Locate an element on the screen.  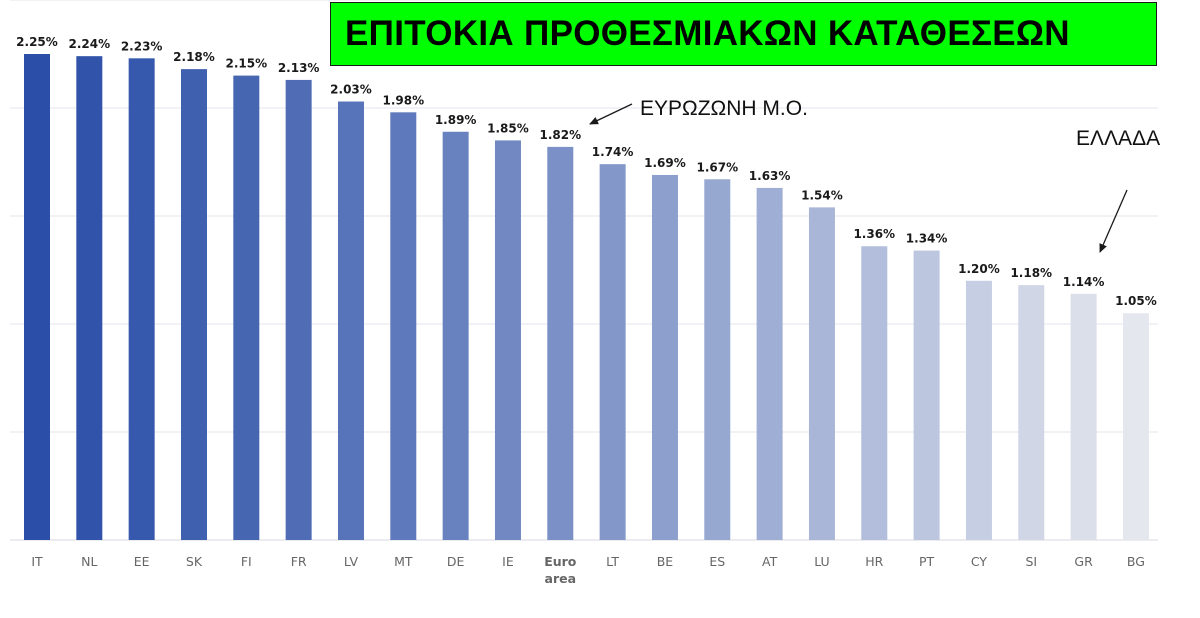
bar-ie is located at coordinates (507, 340).